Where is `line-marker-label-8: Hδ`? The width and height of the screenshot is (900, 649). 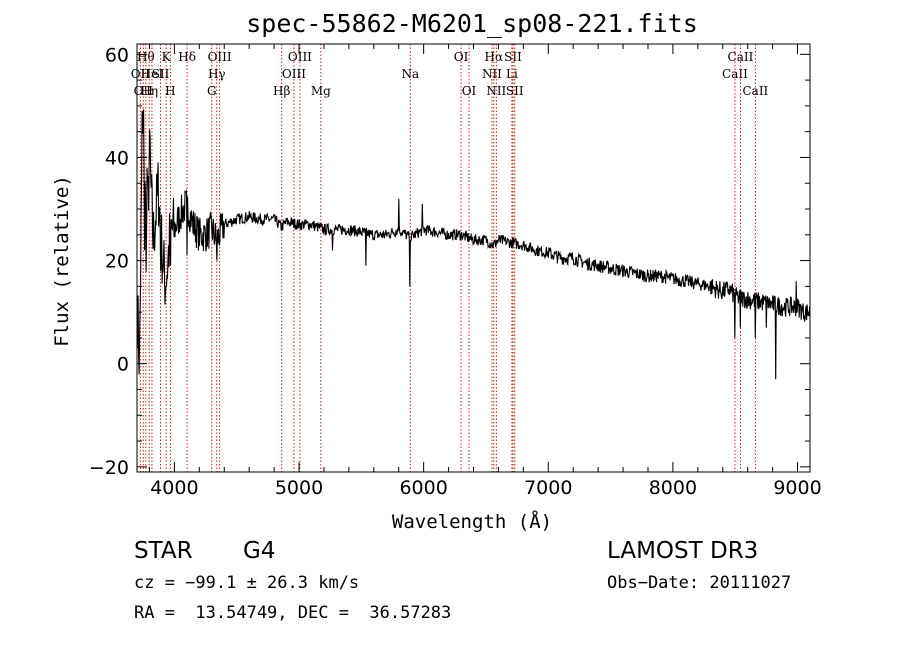
line-marker-label-8: Hδ is located at coordinates (187, 57).